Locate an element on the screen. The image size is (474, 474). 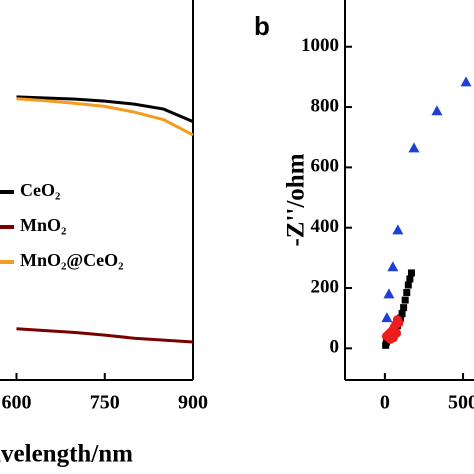
panel-label: b is located at coordinates (262, 26).